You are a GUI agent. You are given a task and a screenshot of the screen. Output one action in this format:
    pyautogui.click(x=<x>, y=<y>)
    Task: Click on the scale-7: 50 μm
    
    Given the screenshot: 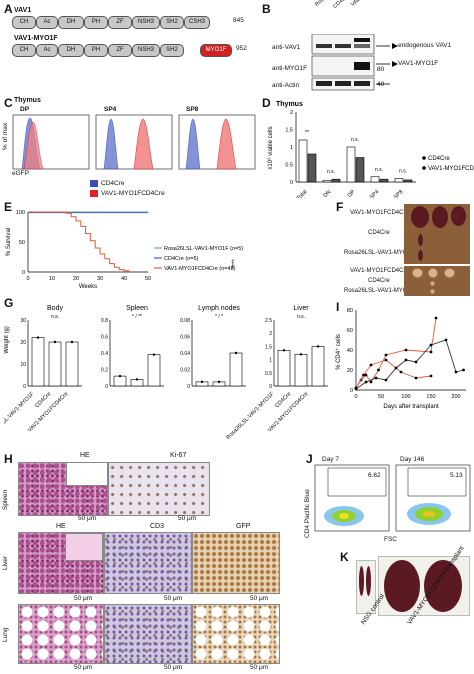 What is the action you would take?
    pyautogui.click(x=173, y=667)
    